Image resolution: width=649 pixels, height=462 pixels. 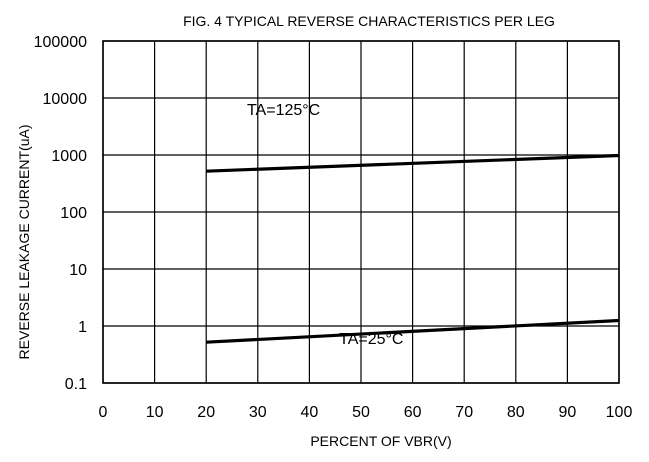 I want to click on x-tick-label-10: 100, so click(x=619, y=412).